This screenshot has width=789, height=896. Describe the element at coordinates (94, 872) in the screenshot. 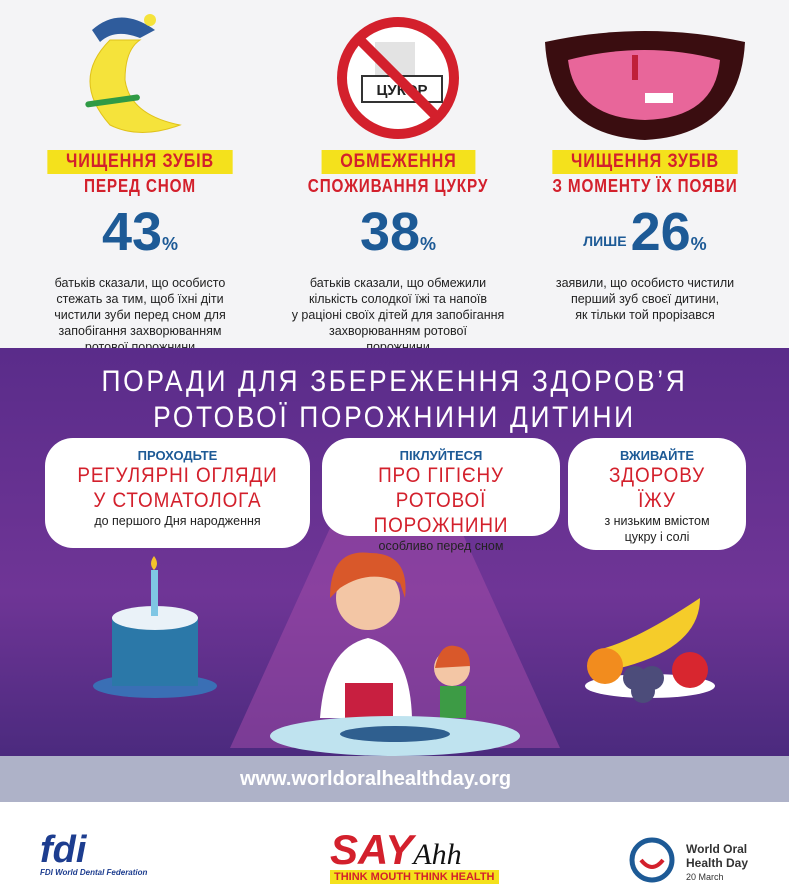

I see `fdi-name: FDI World Dental Federation` at that location.